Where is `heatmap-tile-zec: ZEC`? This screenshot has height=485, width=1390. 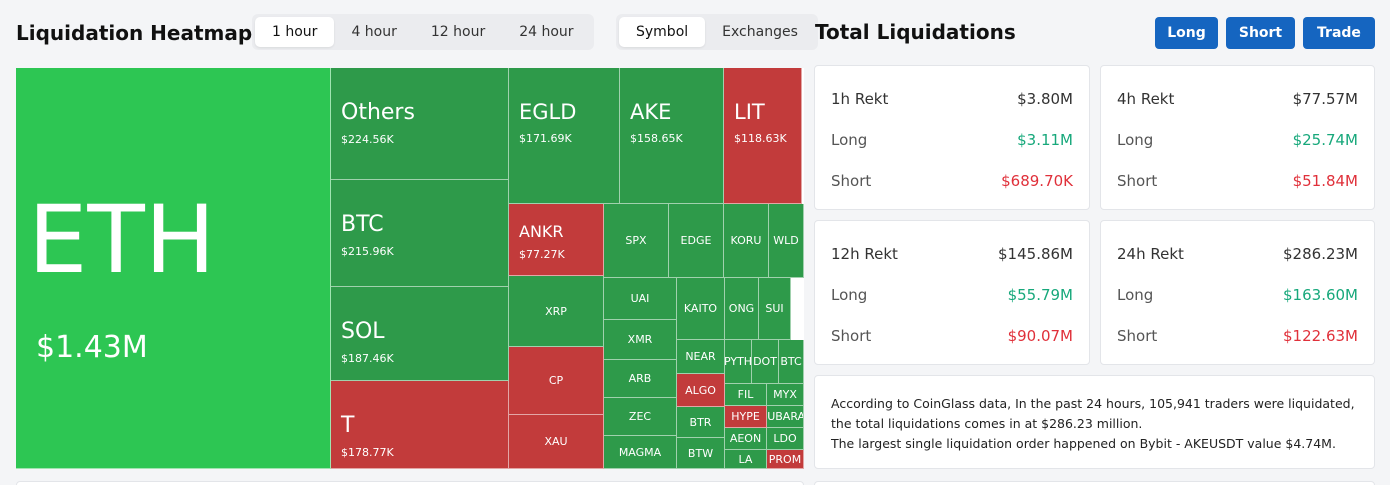 heatmap-tile-zec: ZEC is located at coordinates (640, 417).